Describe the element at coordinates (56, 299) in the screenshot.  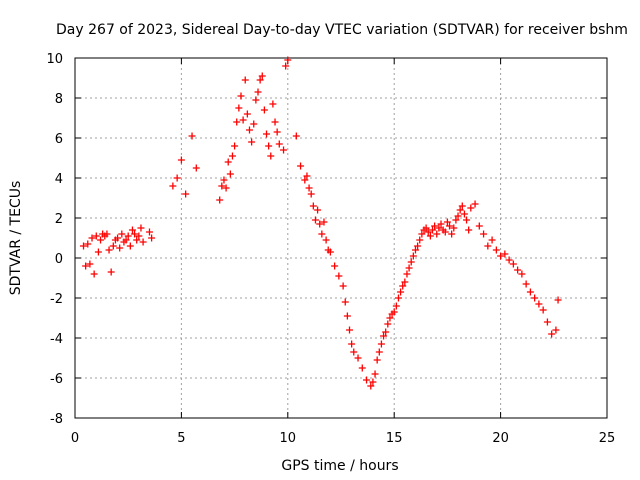
I see `y-tick-label: -2` at that location.